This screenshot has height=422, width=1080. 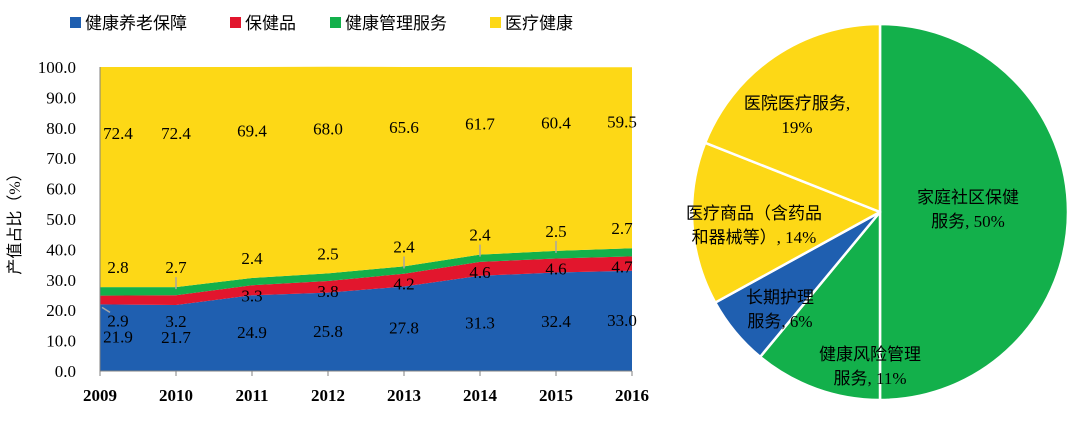 I want to click on data-label-s3-4: 65.6, so click(x=404, y=127).